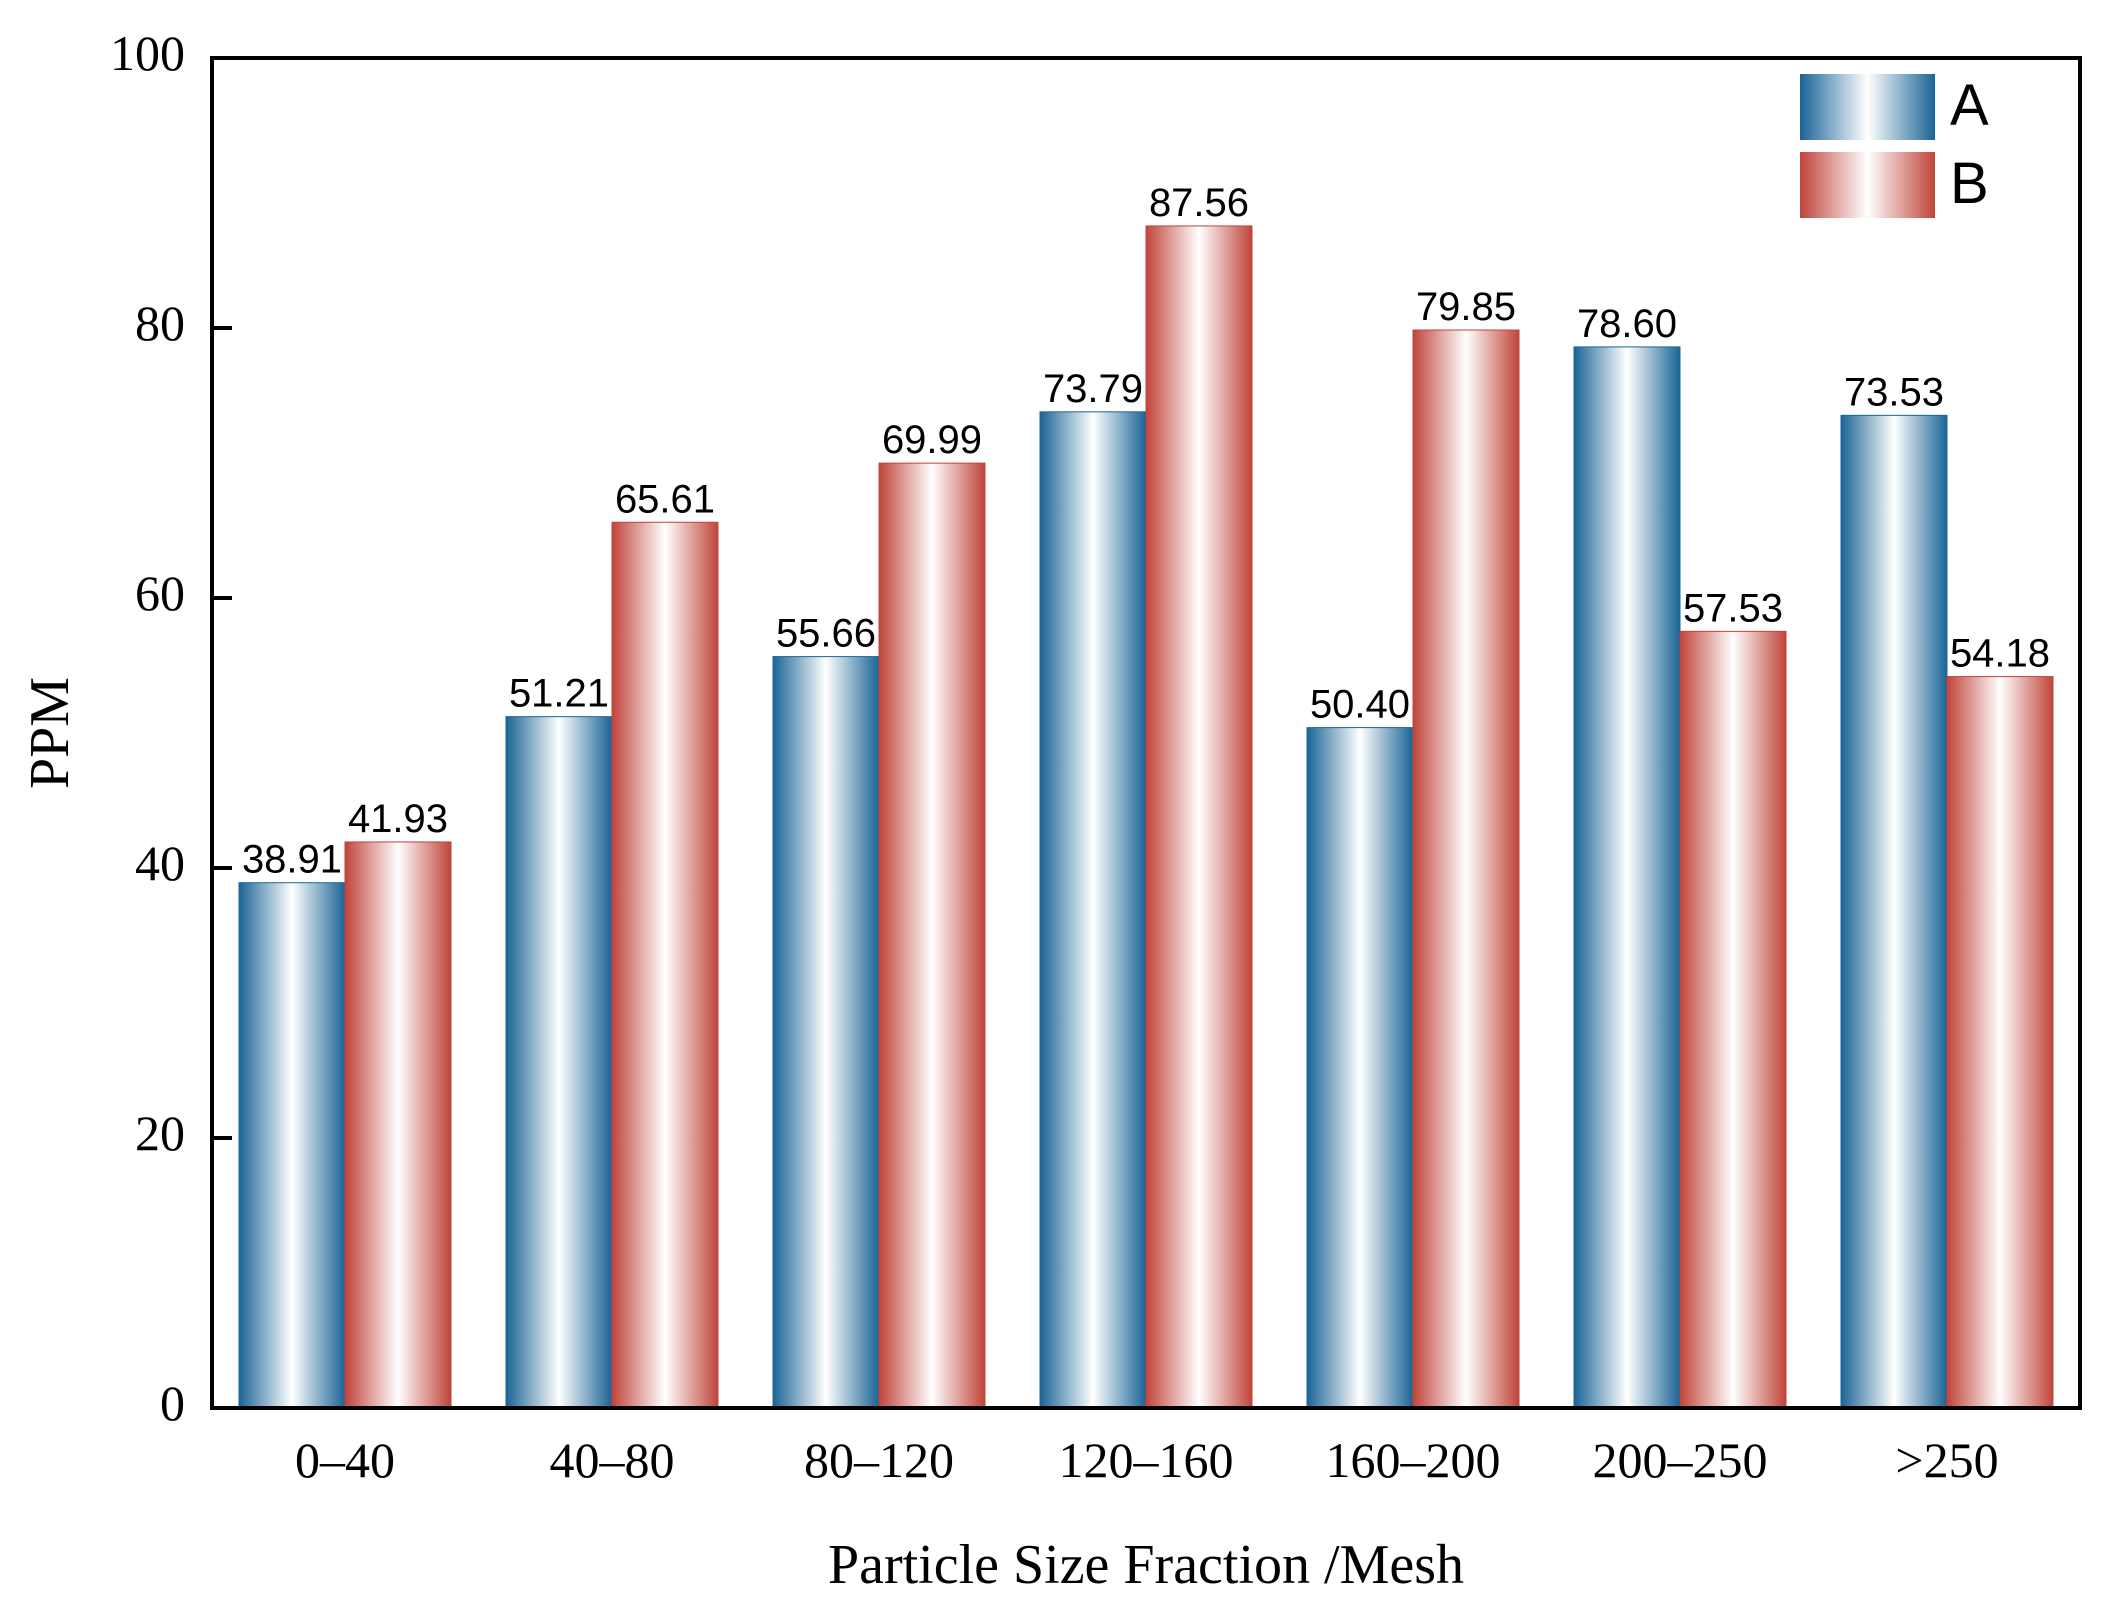 The width and height of the screenshot is (2101, 1608). What do you see at coordinates (1946, 1460) in the screenshot?
I see `x-tick-label-6: >250` at bounding box center [1946, 1460].